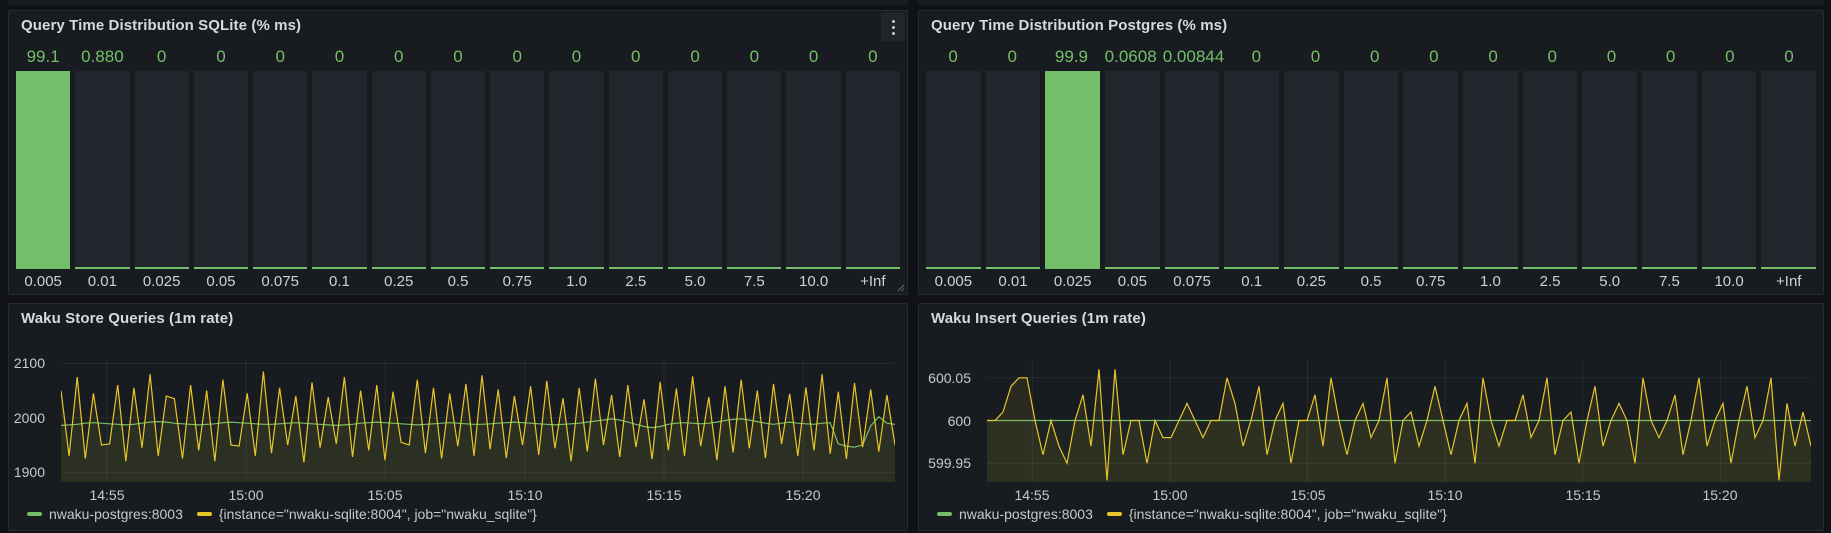 Image resolution: width=1831 pixels, height=533 pixels. I want to click on bar-label: 0.75, so click(517, 281).